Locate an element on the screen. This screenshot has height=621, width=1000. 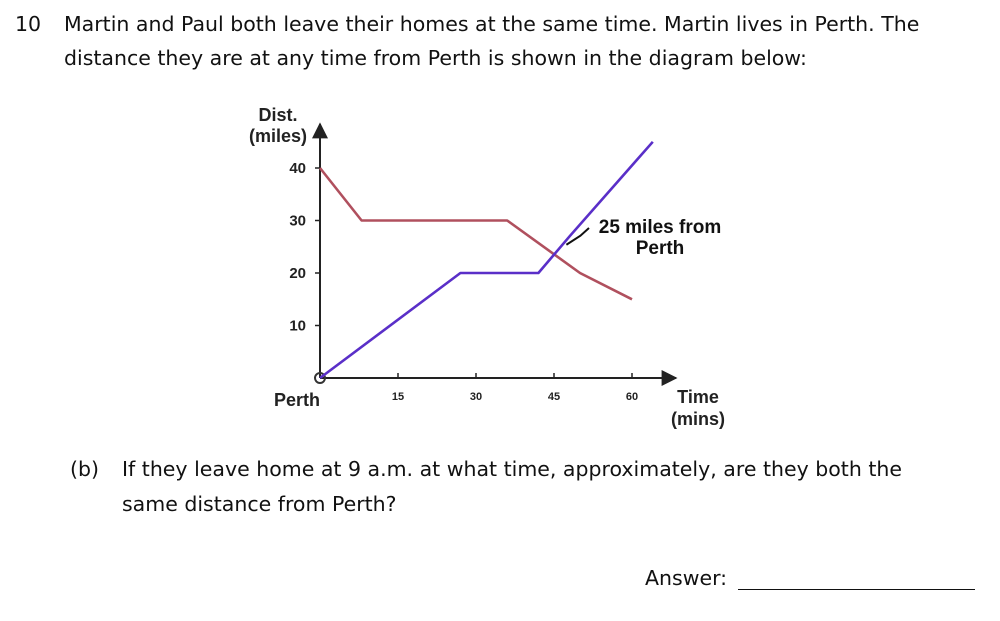
x-tick-label: 30 is located at coordinates (476, 397).